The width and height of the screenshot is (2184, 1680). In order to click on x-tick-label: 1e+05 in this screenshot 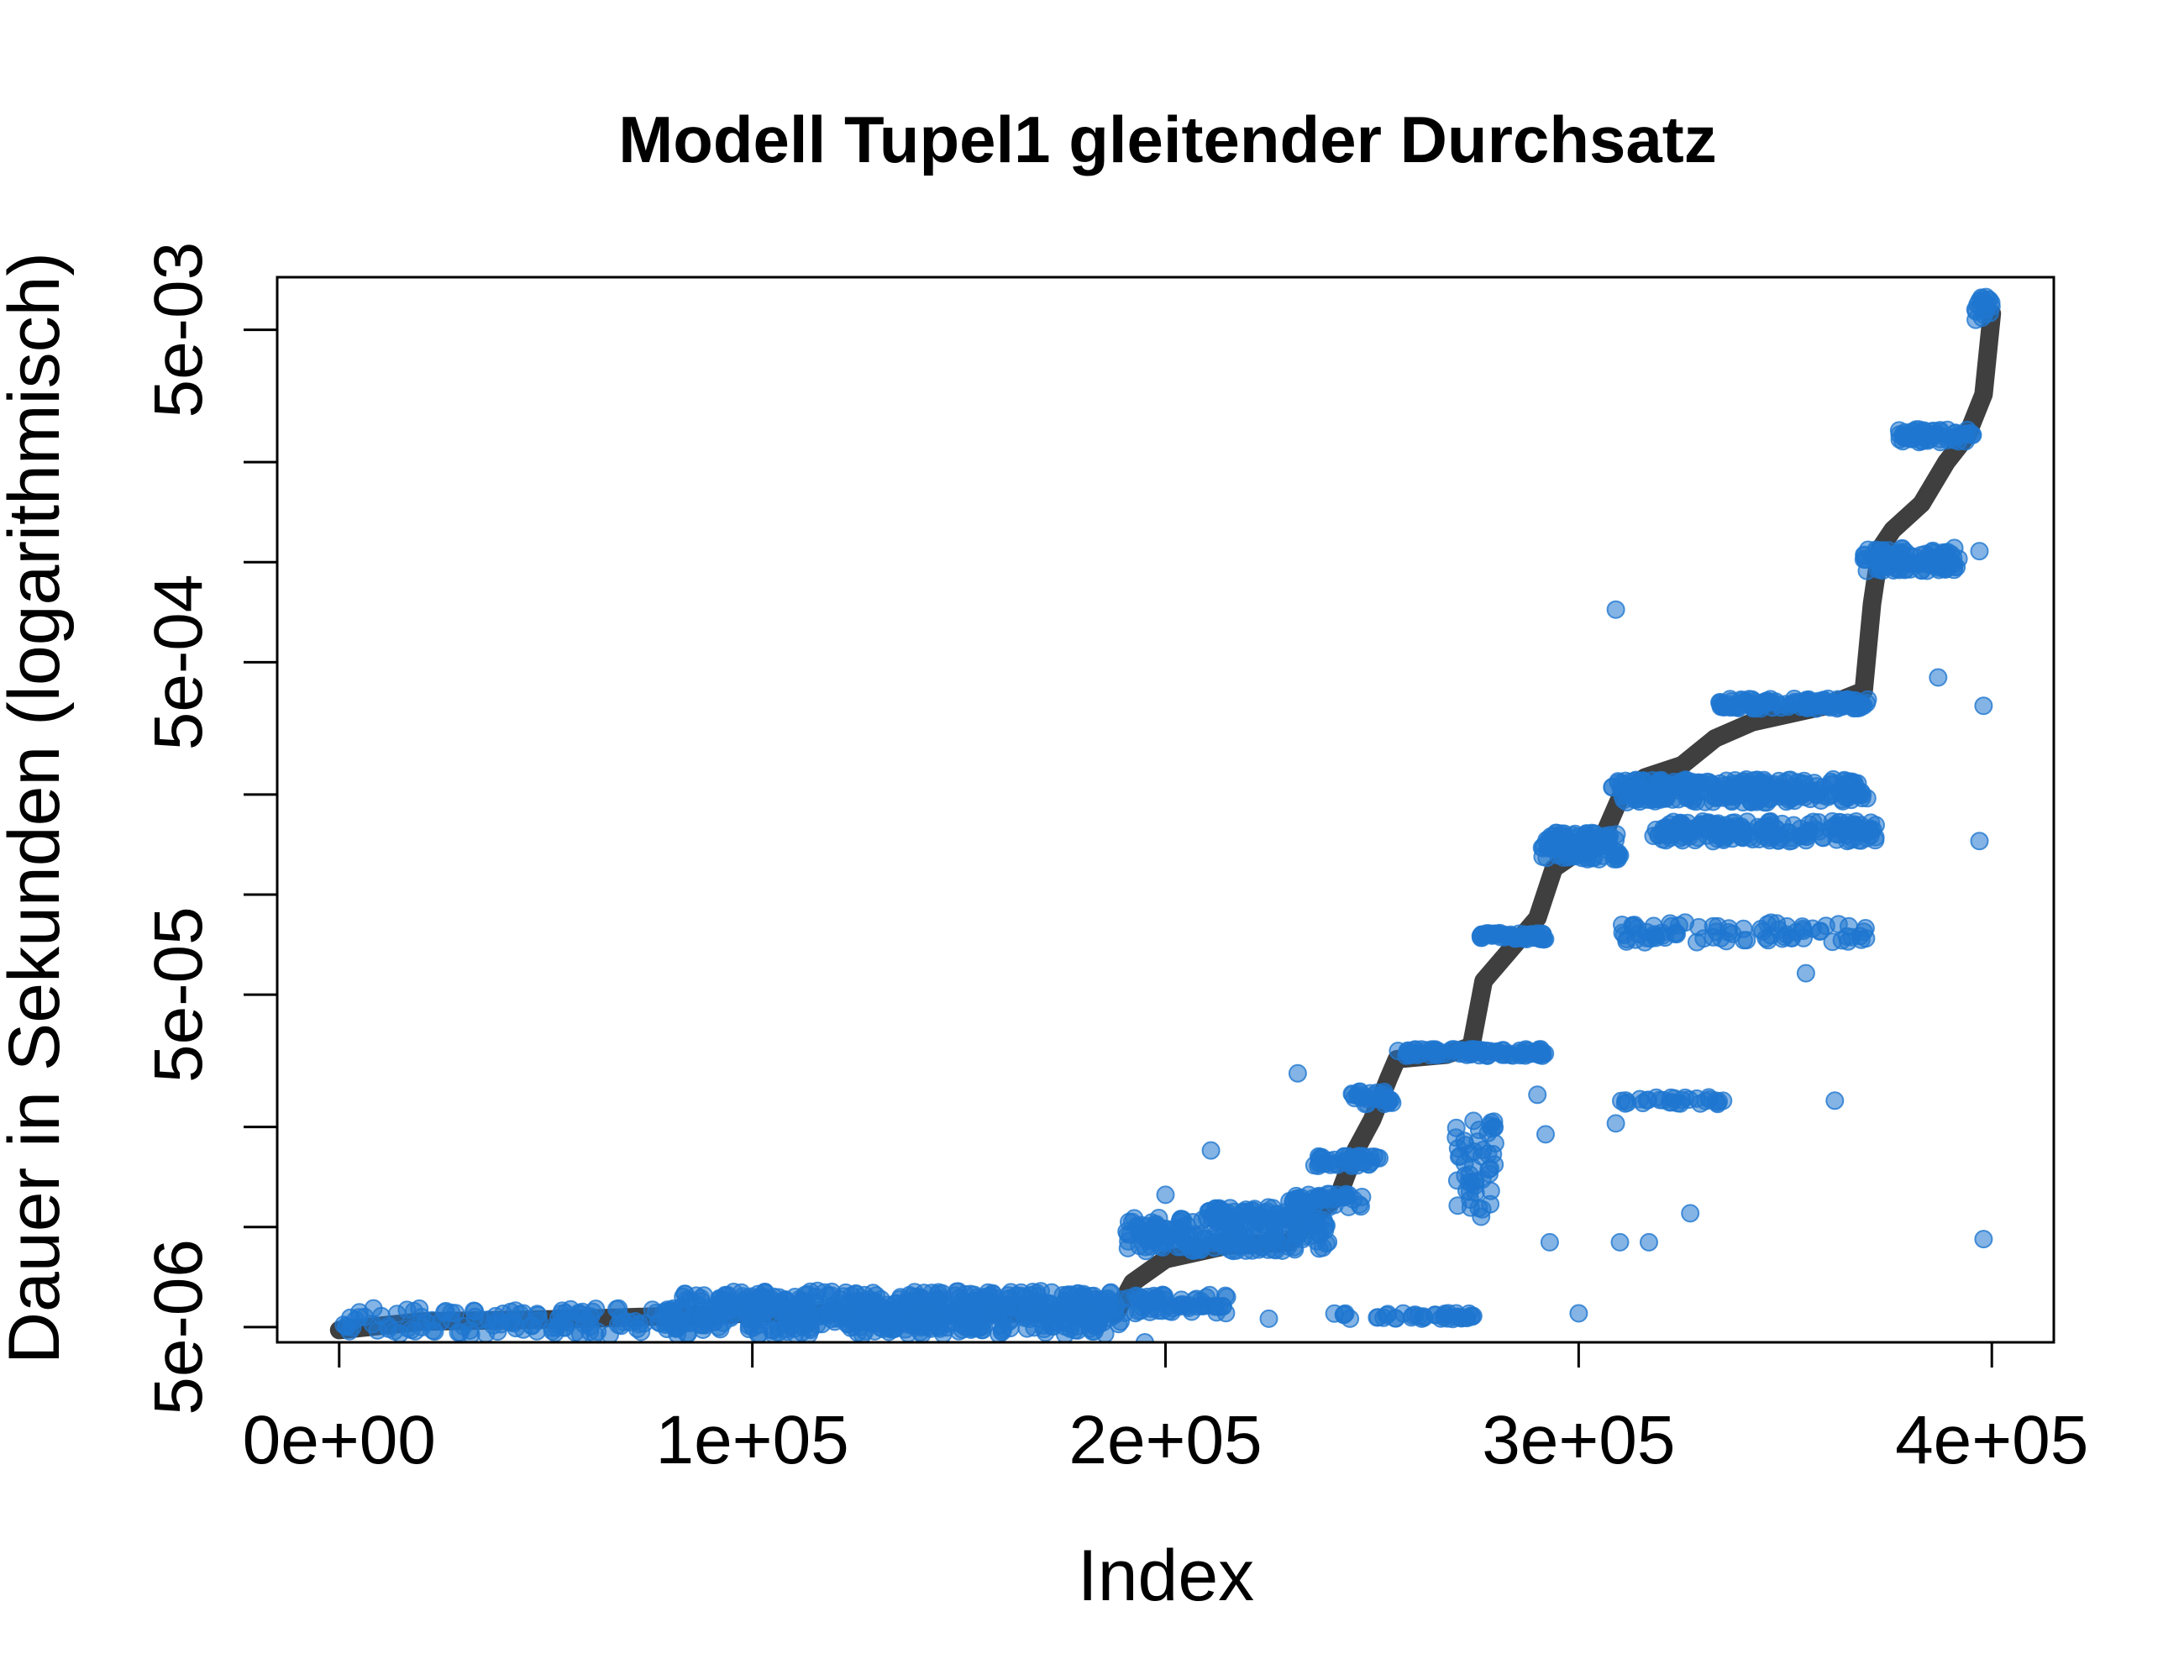, I will do `click(751, 1440)`.